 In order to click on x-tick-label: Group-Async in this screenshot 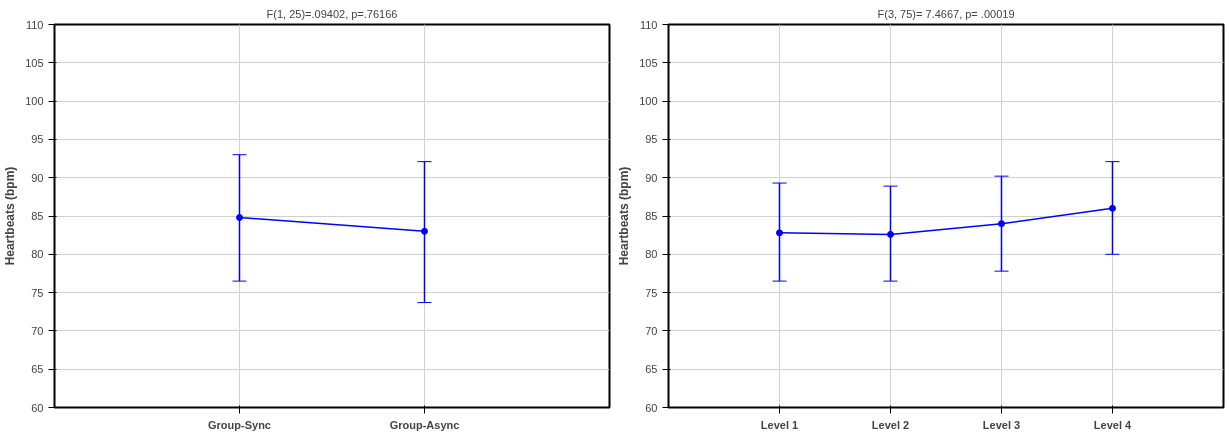, I will do `click(424, 424)`.